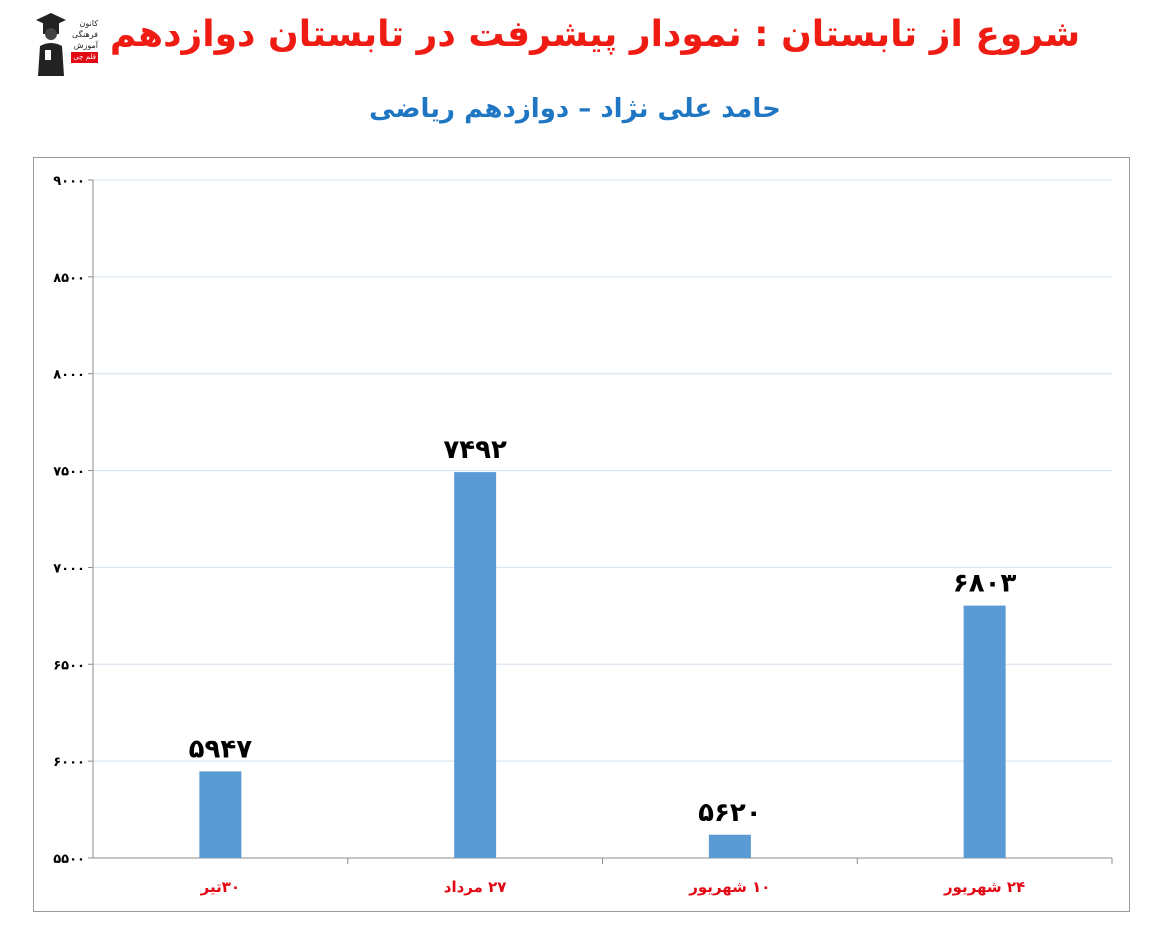 The image size is (1150, 944). I want to click on logo, so click(64, 45).